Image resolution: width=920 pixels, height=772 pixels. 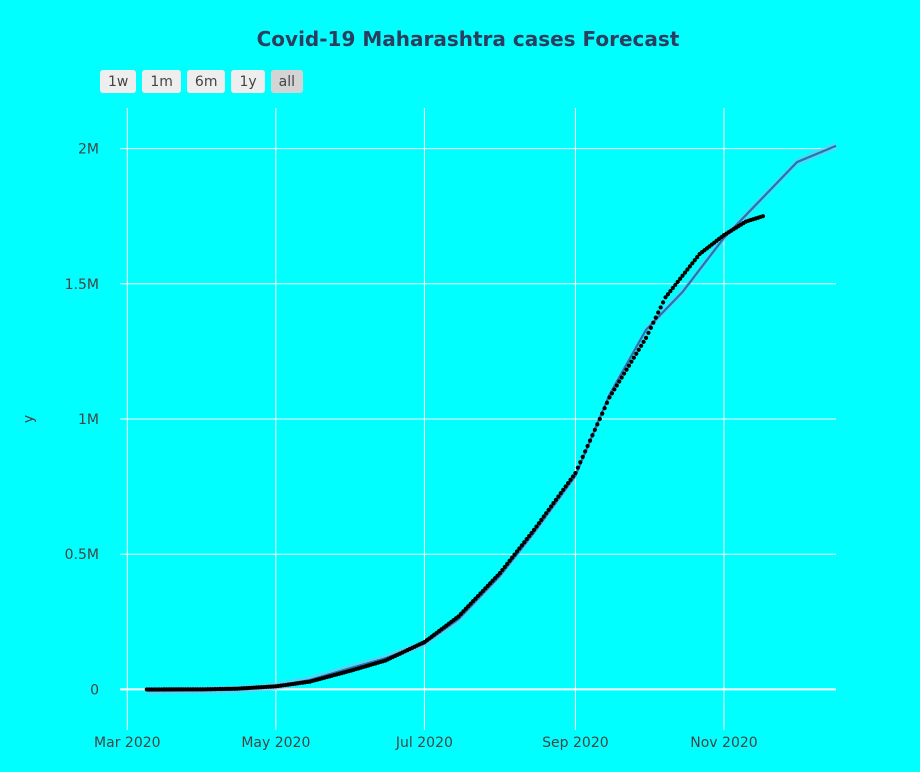 I want to click on x-tick-label: Nov 2020, so click(x=723, y=743).